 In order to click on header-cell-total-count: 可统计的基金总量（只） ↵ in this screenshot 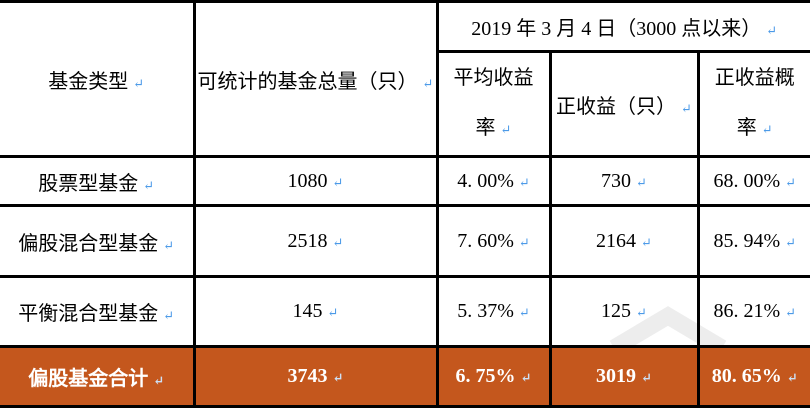, I will do `click(315, 79)`.